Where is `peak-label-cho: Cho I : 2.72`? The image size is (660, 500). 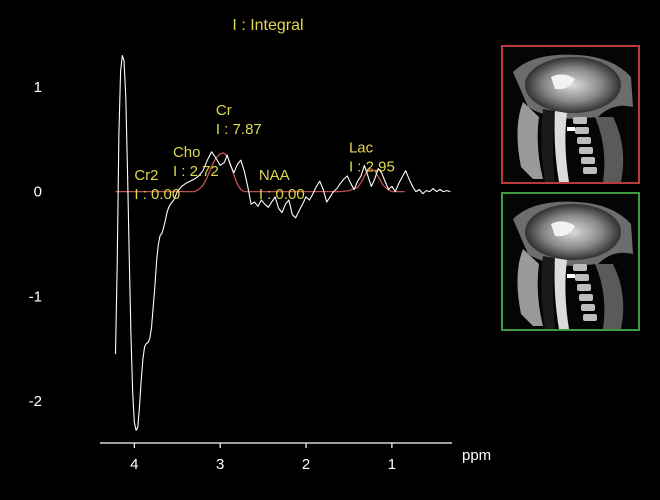 peak-label-cho: Cho I : 2.72 is located at coordinates (196, 162).